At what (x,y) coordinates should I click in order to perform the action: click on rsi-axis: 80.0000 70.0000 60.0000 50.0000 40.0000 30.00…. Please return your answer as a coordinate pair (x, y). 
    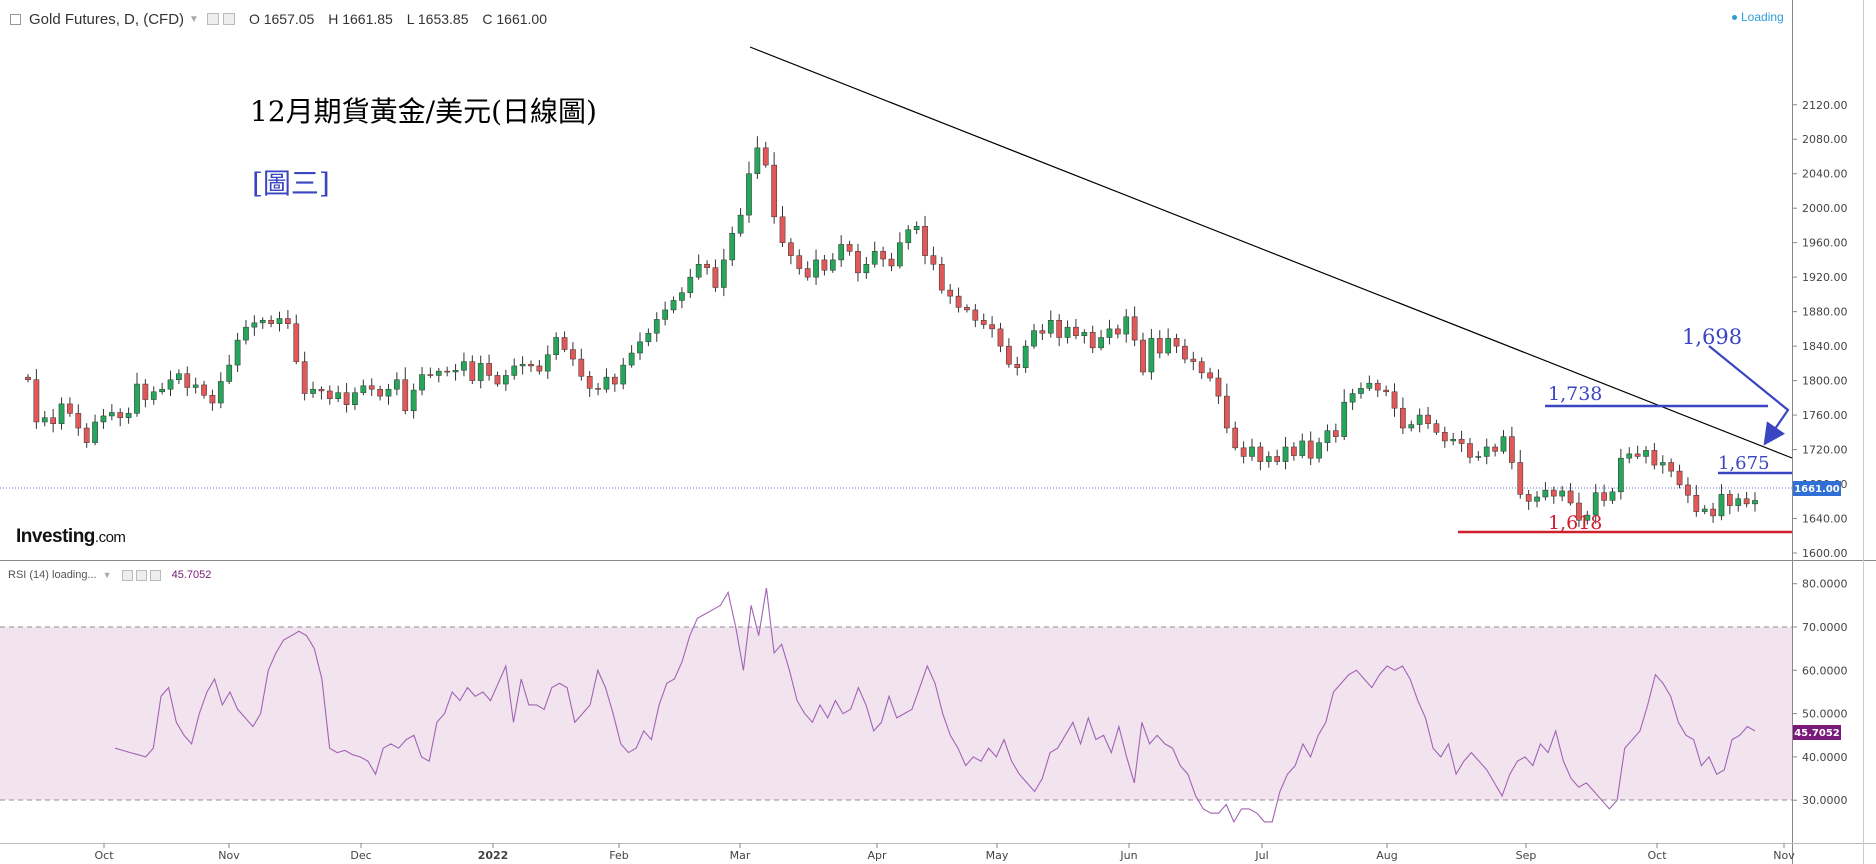
    Looking at the image, I should click on (1820, 693).